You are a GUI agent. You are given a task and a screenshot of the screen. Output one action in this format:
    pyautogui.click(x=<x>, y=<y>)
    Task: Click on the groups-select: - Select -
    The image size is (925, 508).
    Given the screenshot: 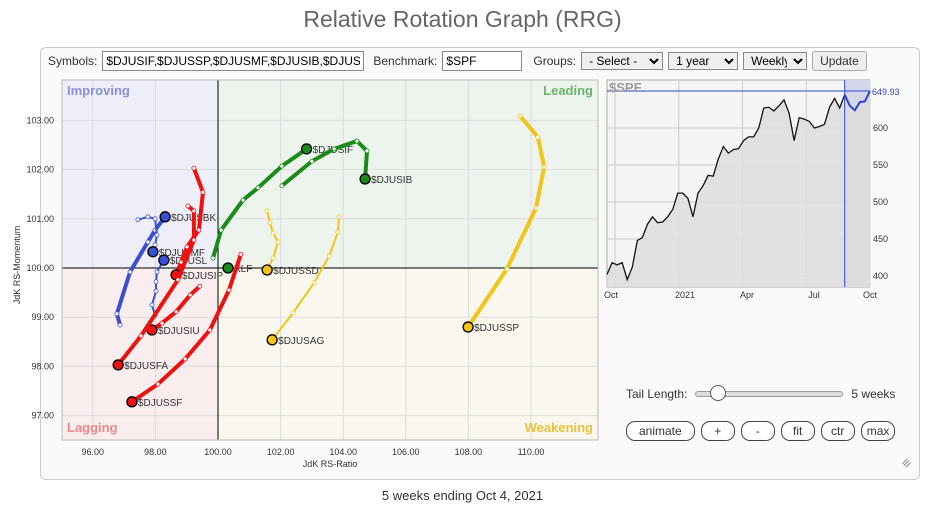 What is the action you would take?
    pyautogui.click(x=622, y=61)
    